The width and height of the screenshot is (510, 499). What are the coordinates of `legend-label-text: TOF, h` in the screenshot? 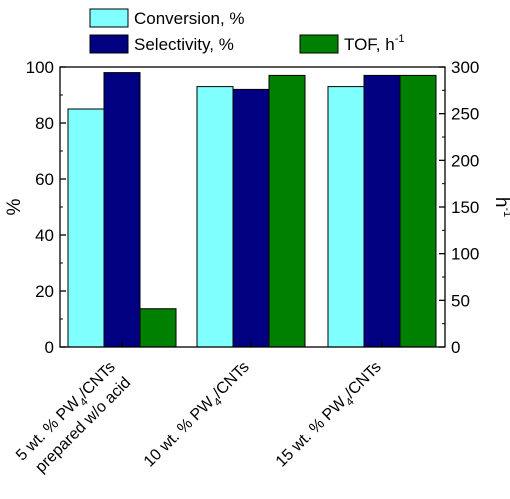 It's located at (369, 44).